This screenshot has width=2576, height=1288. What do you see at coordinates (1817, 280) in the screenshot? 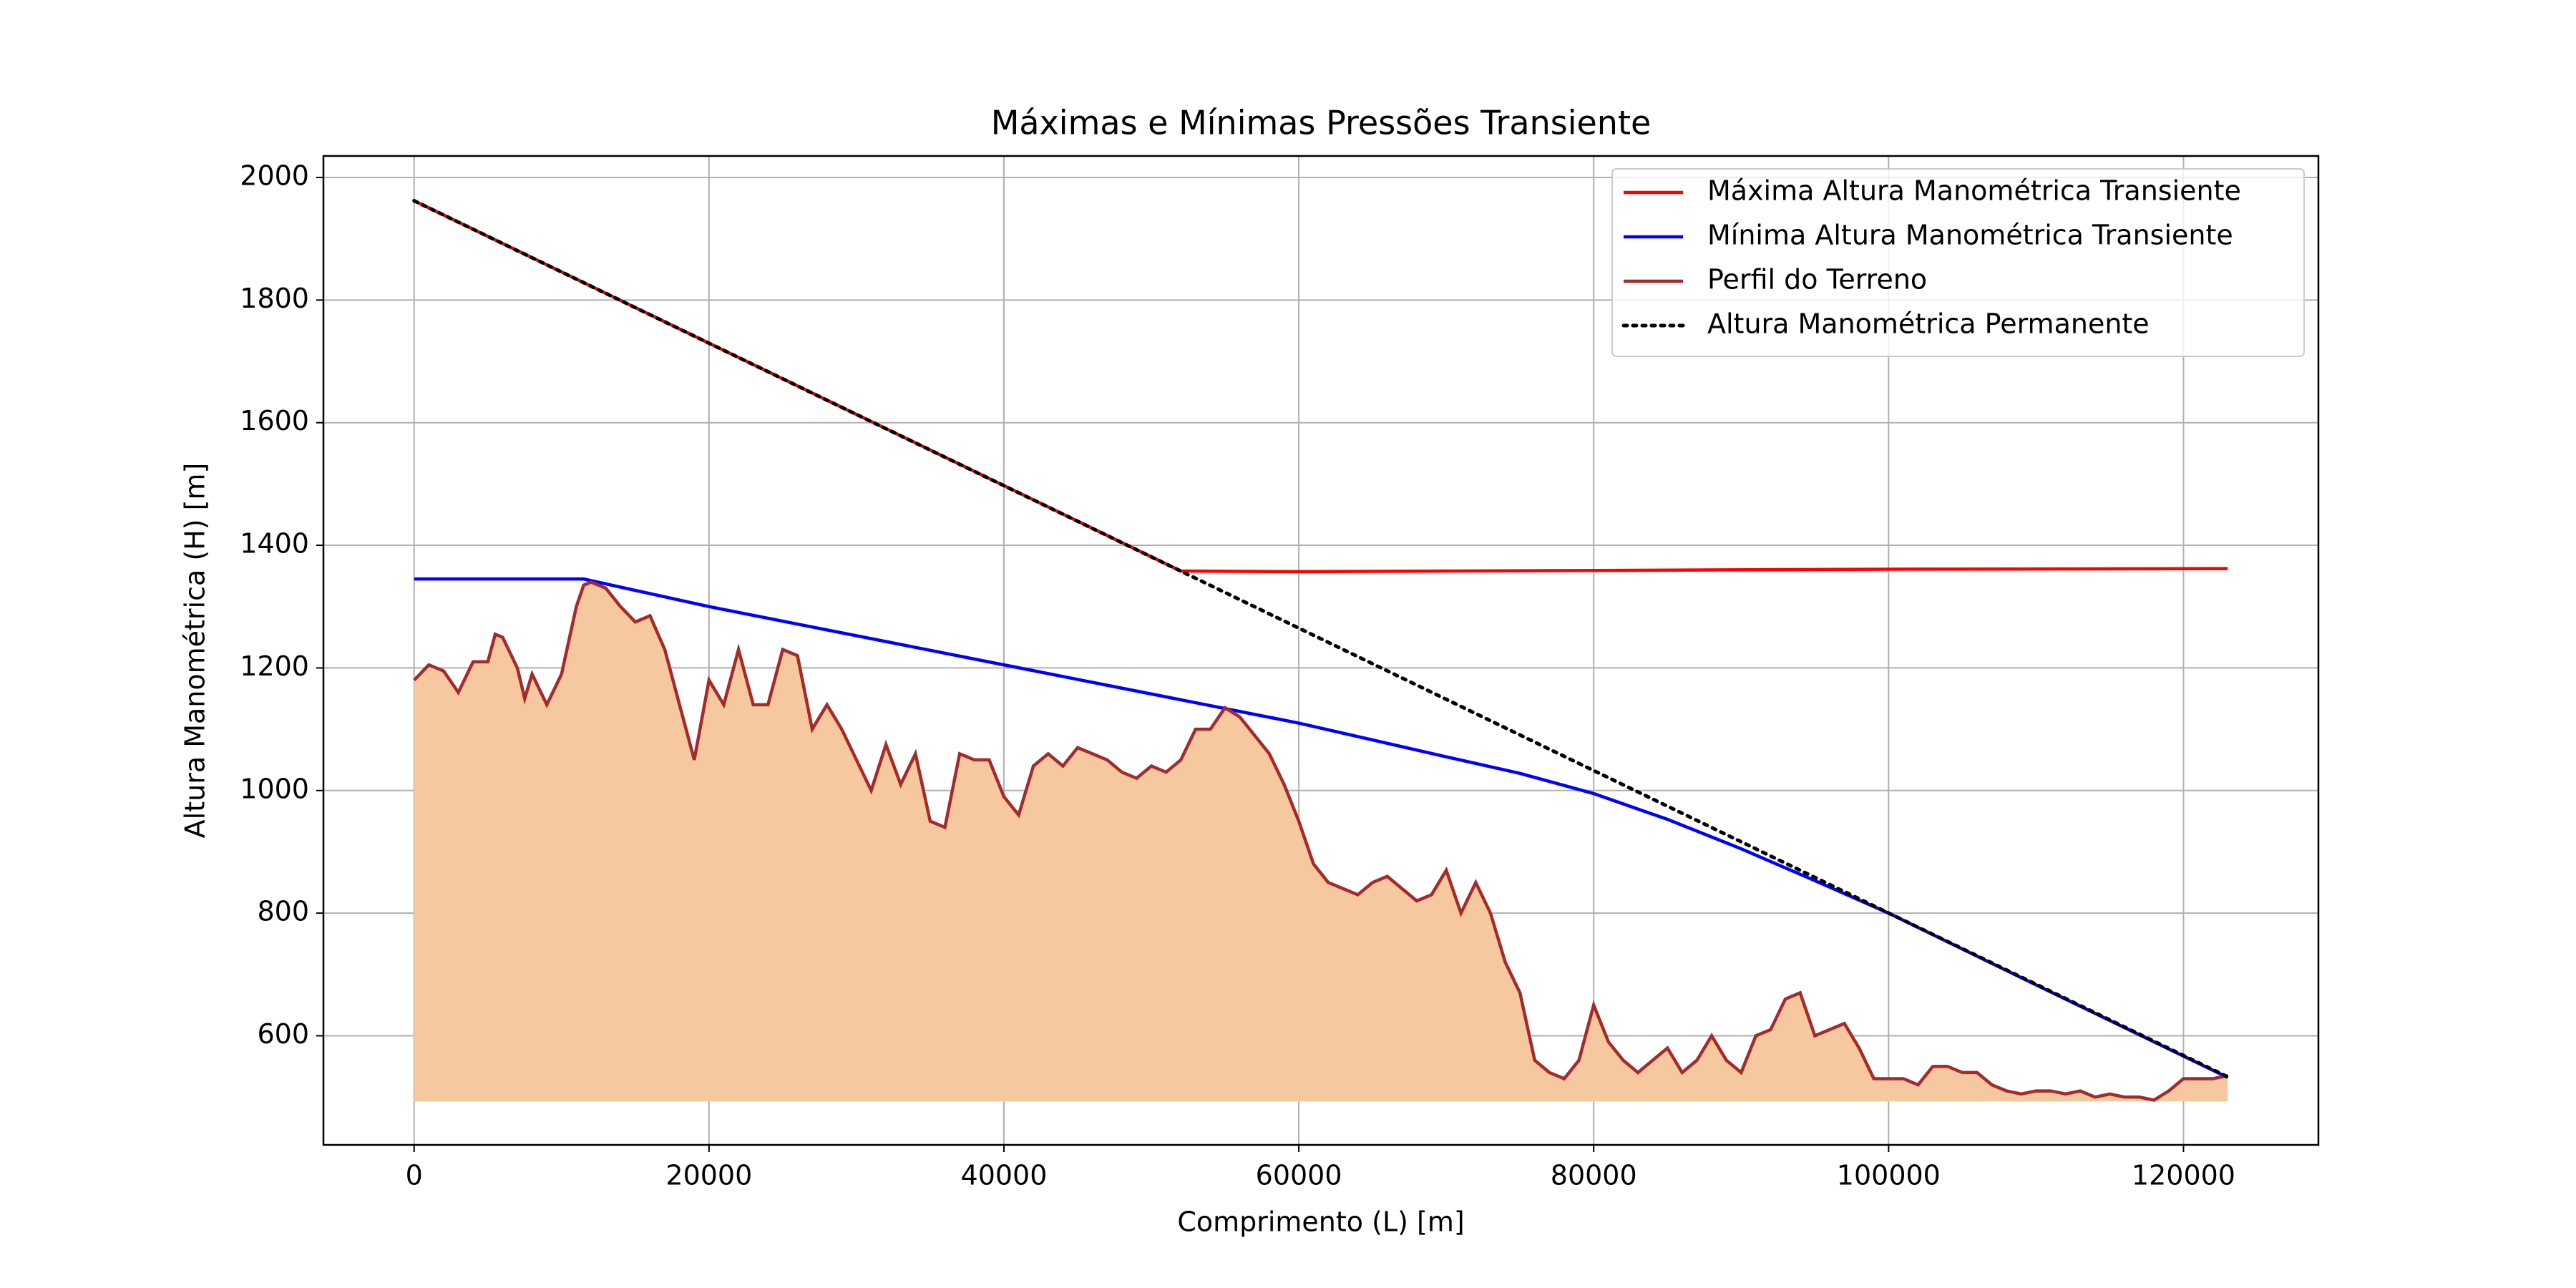
I see `legend-label: Perfil do Terreno` at bounding box center [1817, 280].